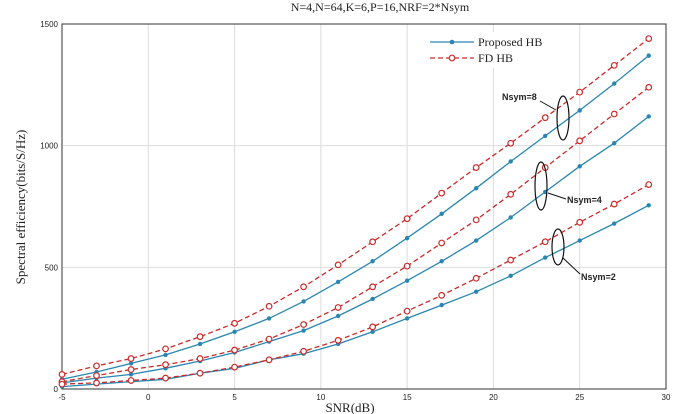 The image size is (685, 414). Describe the element at coordinates (493, 397) in the screenshot. I see `x-tick-label: 20` at that location.